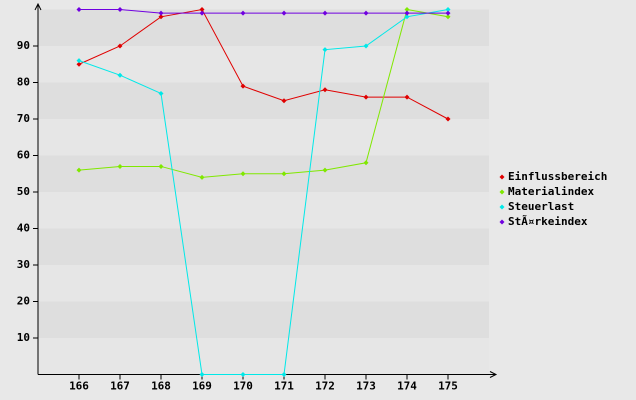  I want to click on legend-label: Materialindex, so click(551, 191).